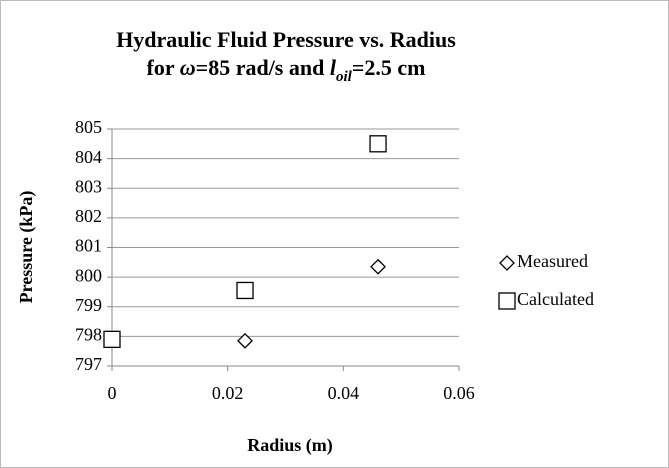  Describe the element at coordinates (552, 261) in the screenshot. I see `legend-label: Measured` at that location.